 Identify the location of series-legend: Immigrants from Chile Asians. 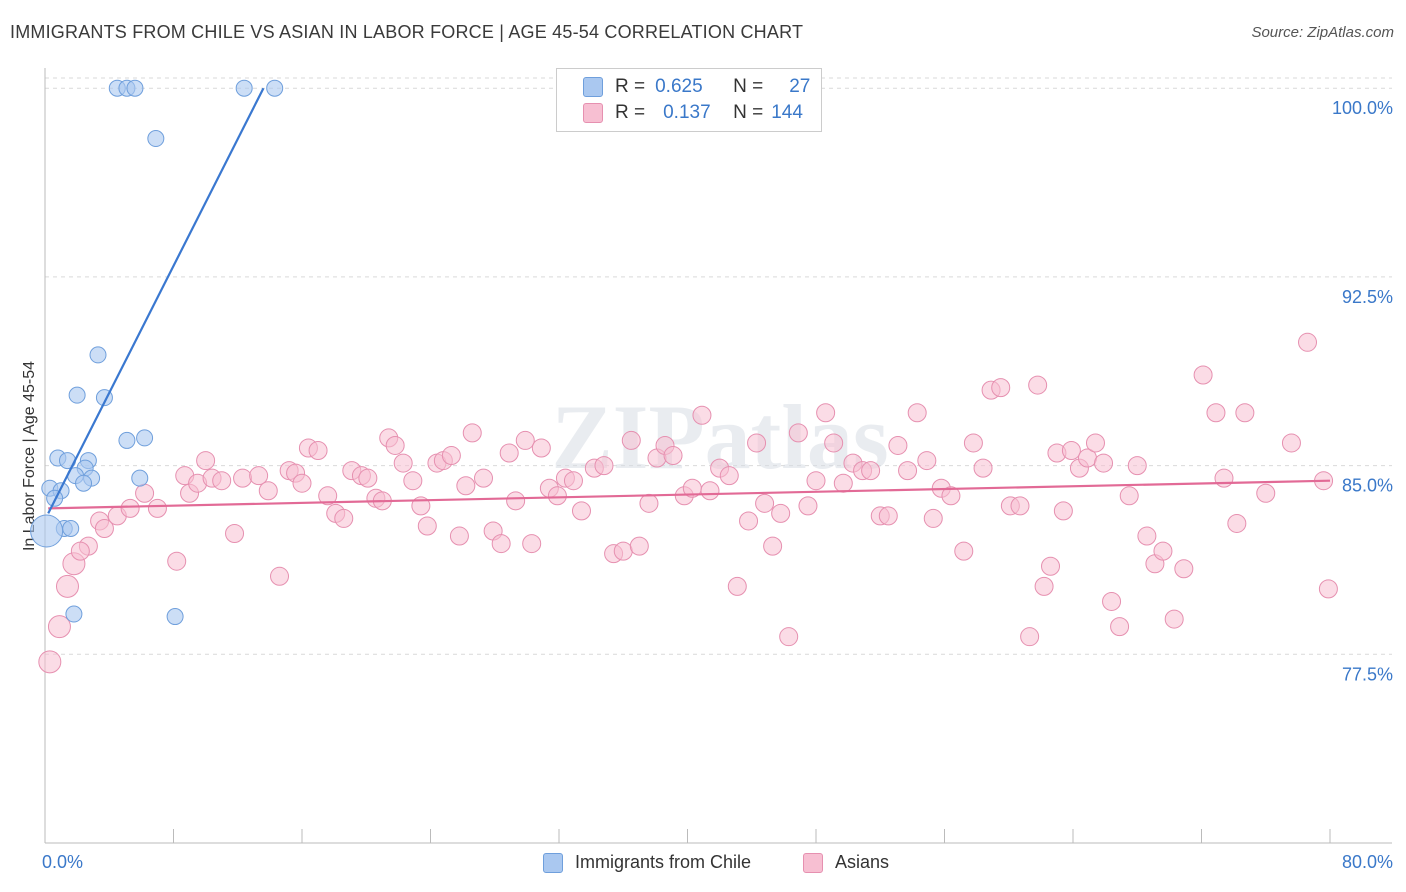
(703, 865).